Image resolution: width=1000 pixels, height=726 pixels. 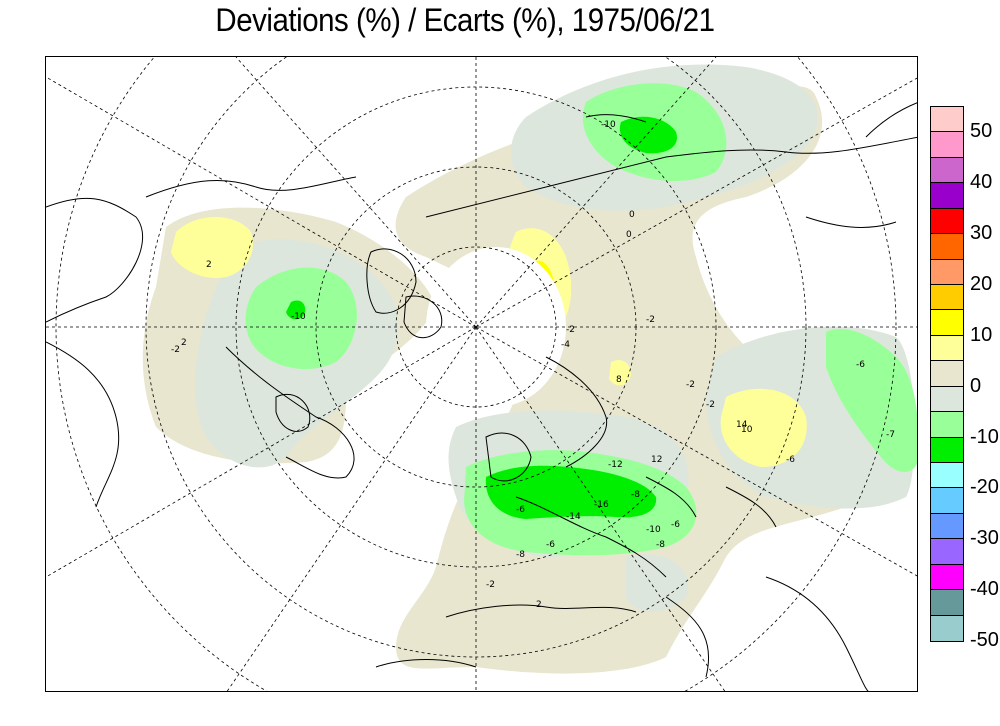 I want to click on legend-label: 10, so click(x=981, y=334).